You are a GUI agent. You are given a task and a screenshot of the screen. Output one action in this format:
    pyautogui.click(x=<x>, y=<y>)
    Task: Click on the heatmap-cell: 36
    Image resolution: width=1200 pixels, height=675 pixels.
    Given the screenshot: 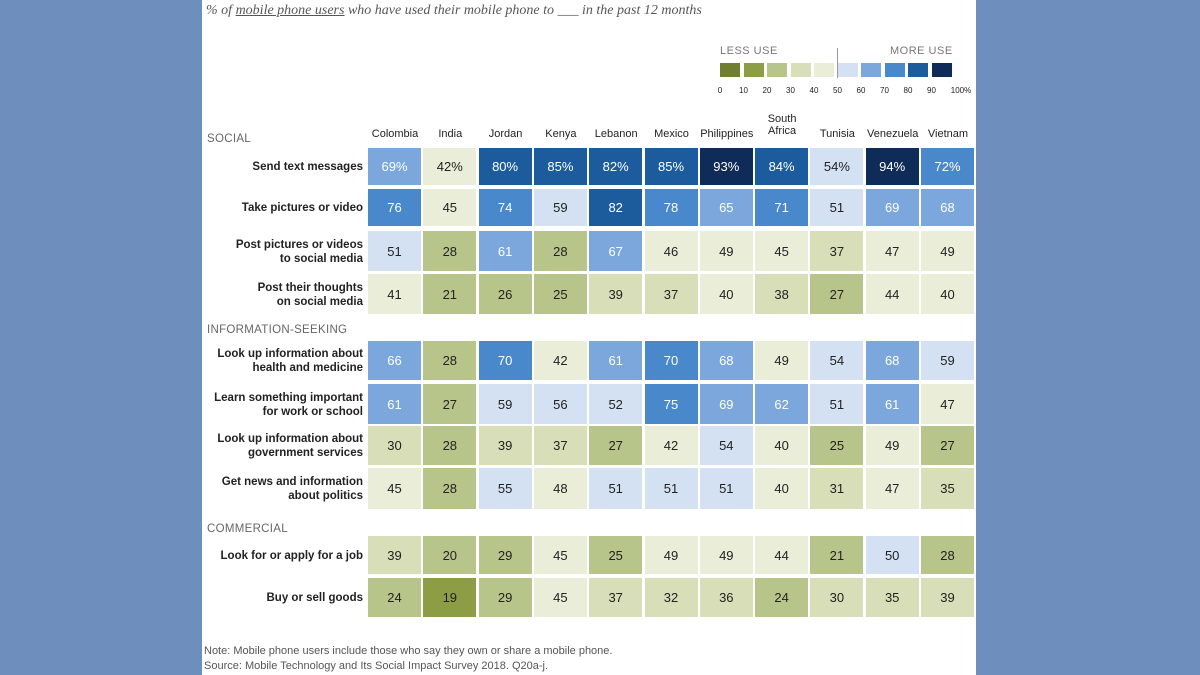 What is the action you would take?
    pyautogui.click(x=726, y=597)
    